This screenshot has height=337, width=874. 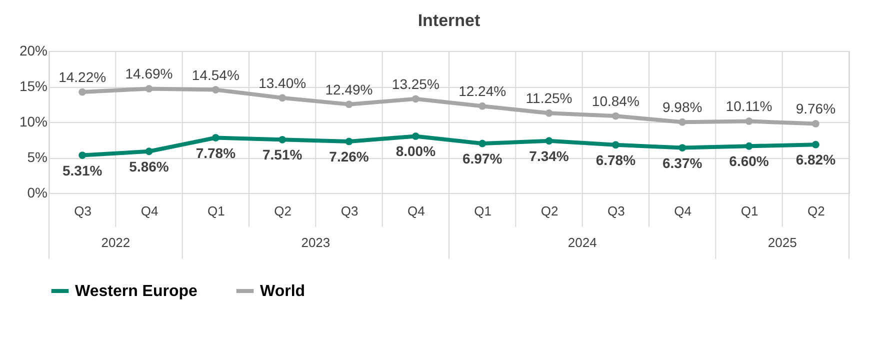 I want to click on data-label: 5.31%, so click(x=82, y=170).